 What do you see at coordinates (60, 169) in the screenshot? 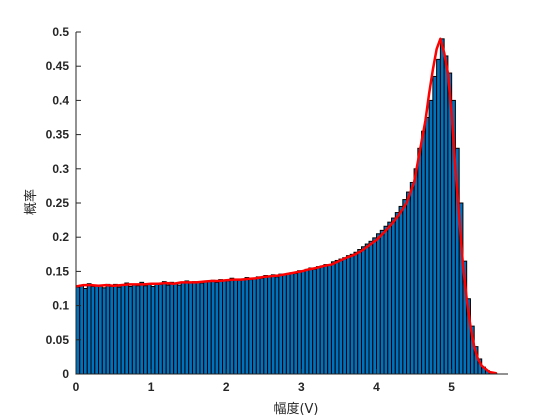
I see `y-tick-label: 0.3` at bounding box center [60, 169].